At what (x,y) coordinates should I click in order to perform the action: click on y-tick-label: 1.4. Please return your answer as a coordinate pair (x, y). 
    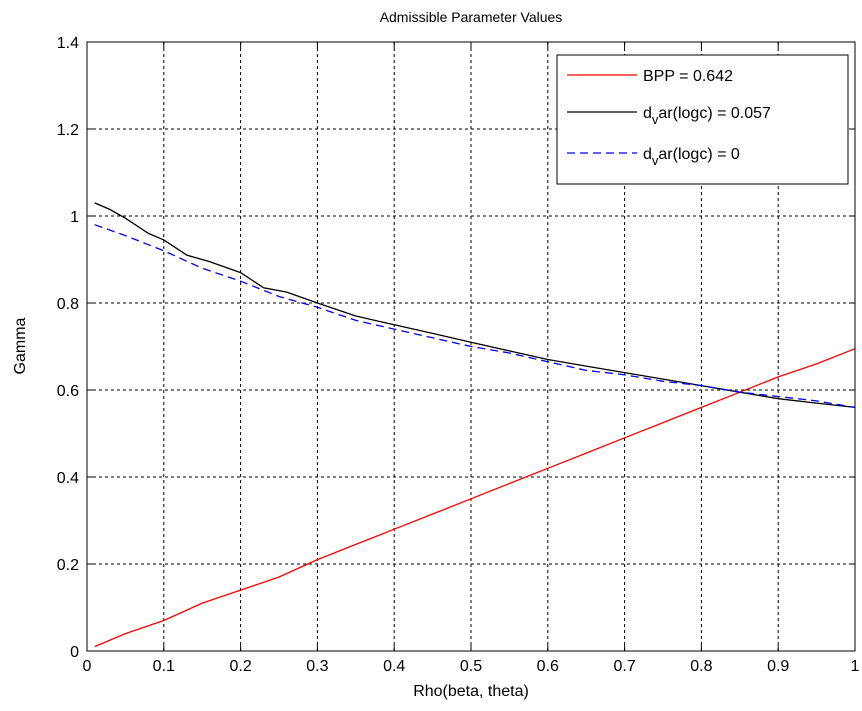
    Looking at the image, I should click on (68, 43).